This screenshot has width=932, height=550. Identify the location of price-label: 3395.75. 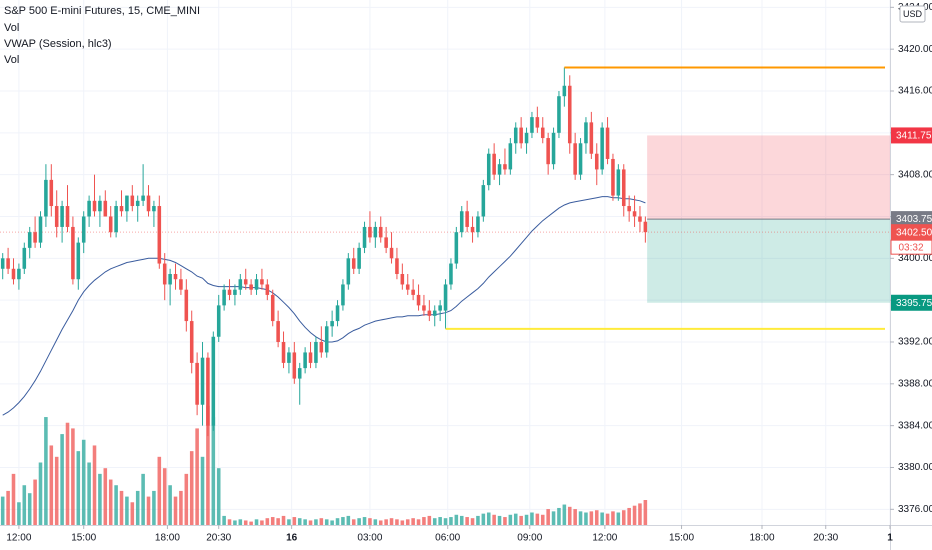
(914, 303).